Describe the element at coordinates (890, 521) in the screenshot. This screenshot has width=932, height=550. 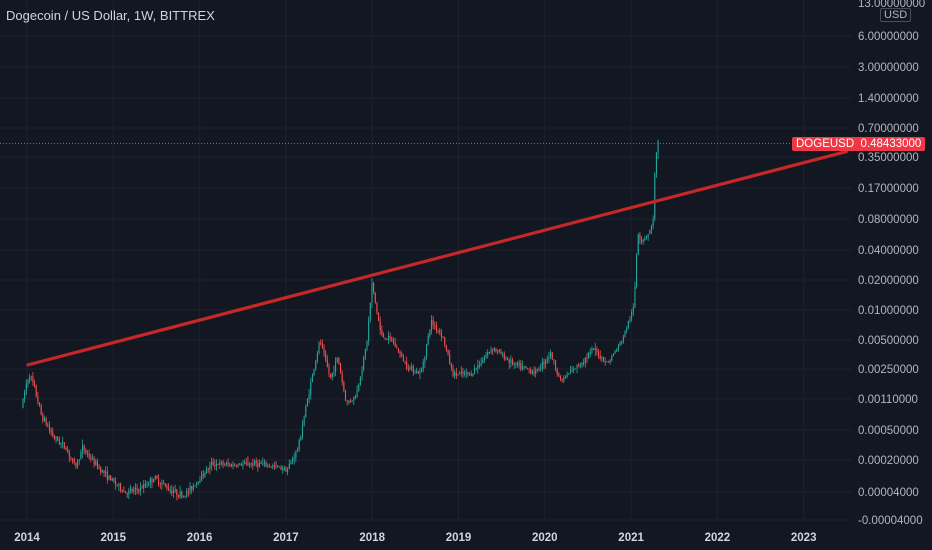
I see `price-tick-label: -0.00004000` at that location.